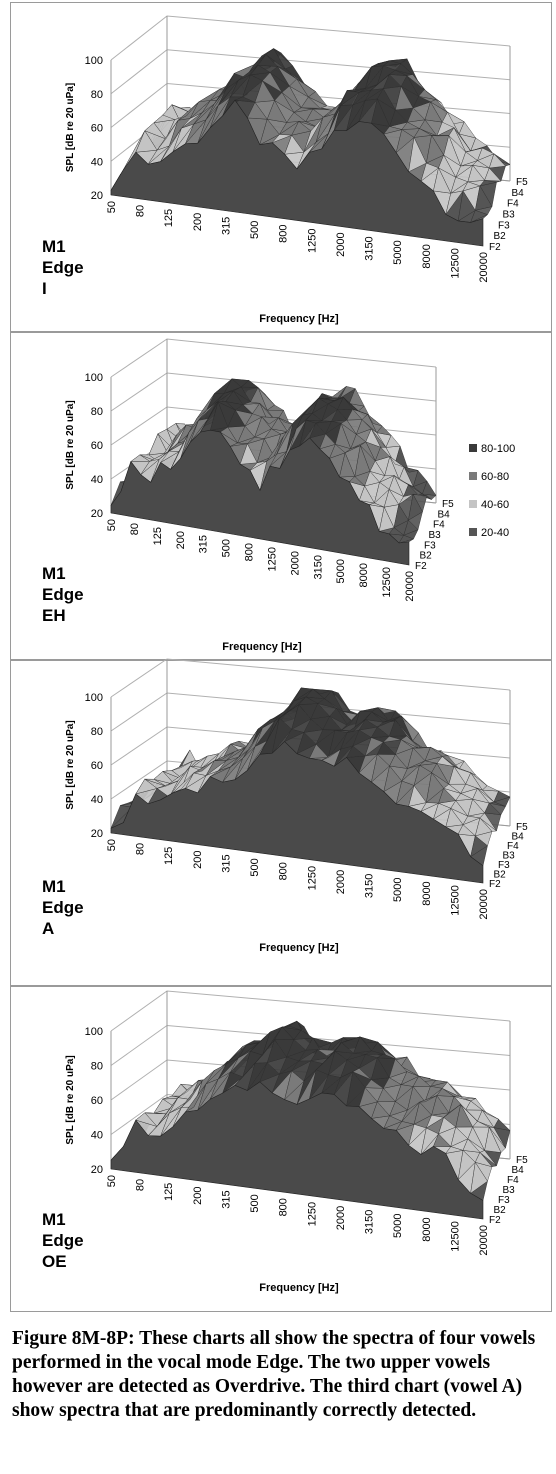 The height and width of the screenshot is (1474, 556). What do you see at coordinates (204, 544) in the screenshot?
I see `x-tick-label: 315` at bounding box center [204, 544].